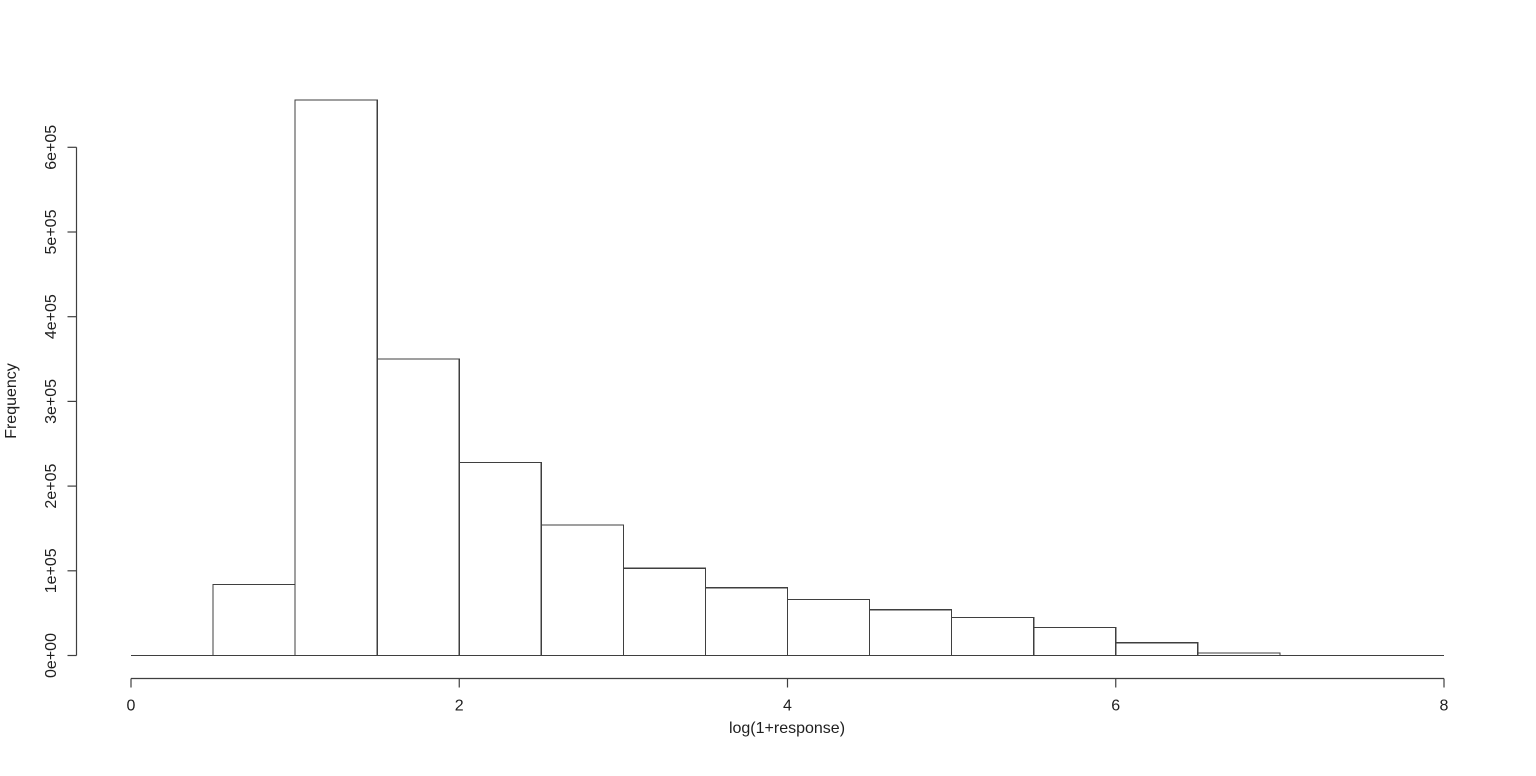  Describe the element at coordinates (51, 655) in the screenshot. I see `y-tick-label: 0e+00` at that location.